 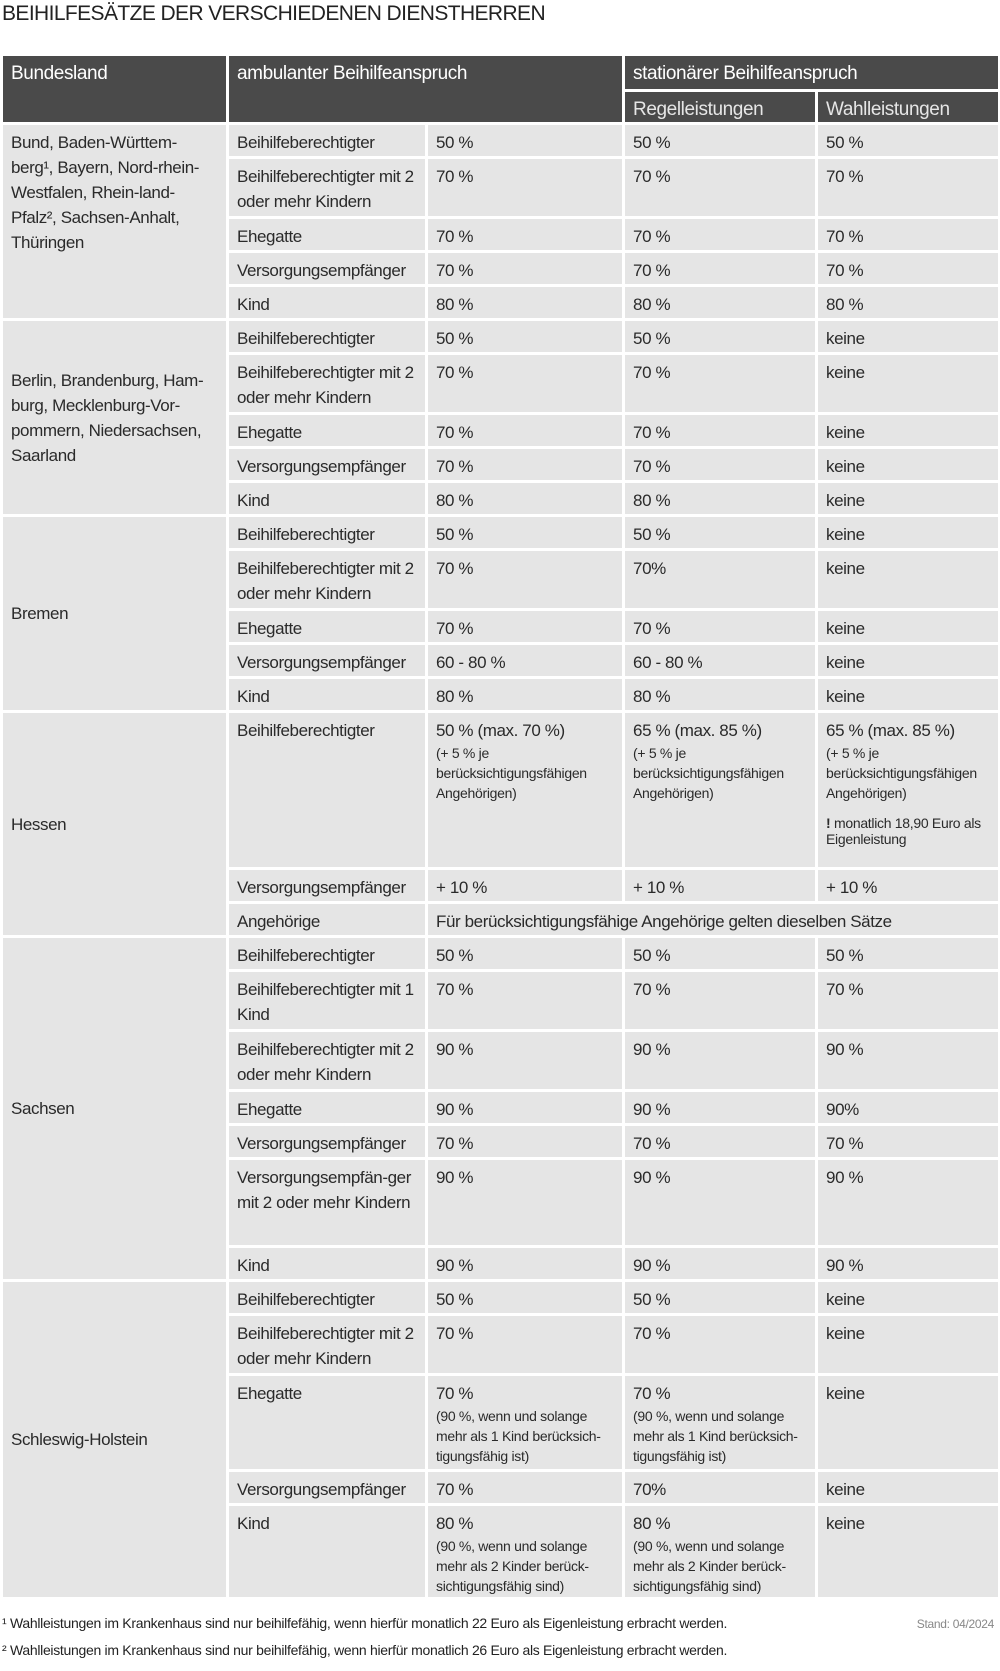 I want to click on wahl-value: + 10 %, so click(x=852, y=887).